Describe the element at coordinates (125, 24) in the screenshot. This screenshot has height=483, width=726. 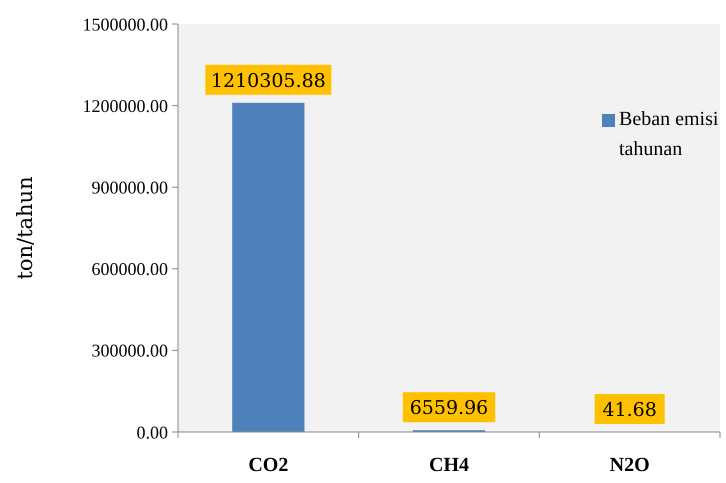
I see `y-tick-label: 1500000.00` at that location.